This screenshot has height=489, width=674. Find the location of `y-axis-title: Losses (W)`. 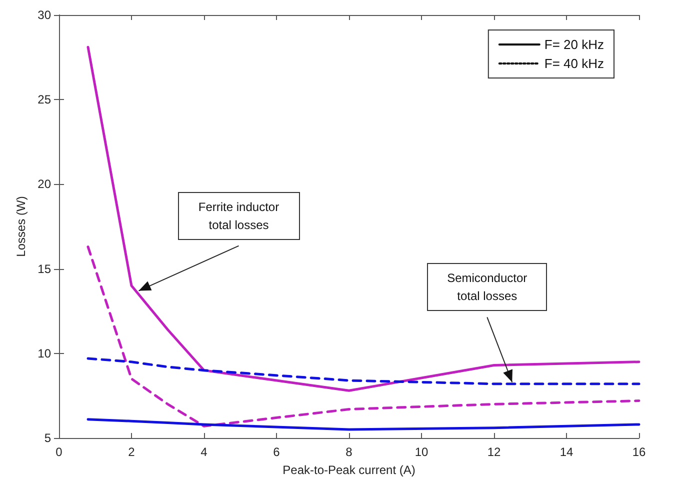

y-axis-title: Losses (W) is located at coordinates (21, 226).